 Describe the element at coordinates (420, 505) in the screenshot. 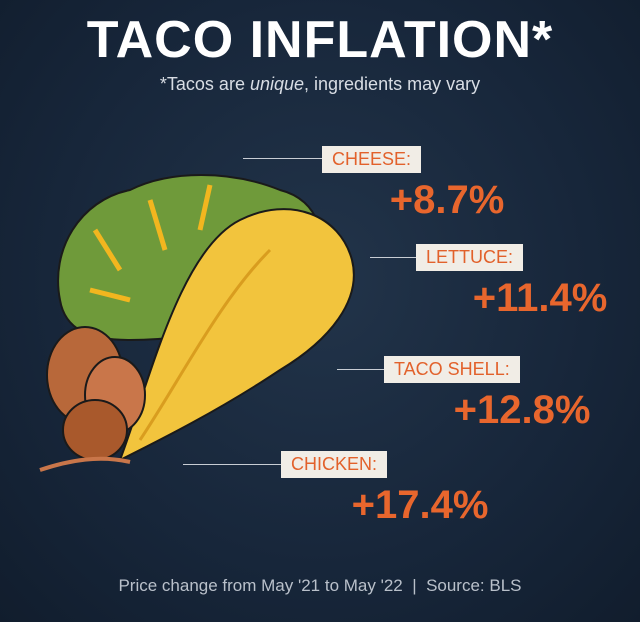

I see `price-change: +17.4%` at that location.